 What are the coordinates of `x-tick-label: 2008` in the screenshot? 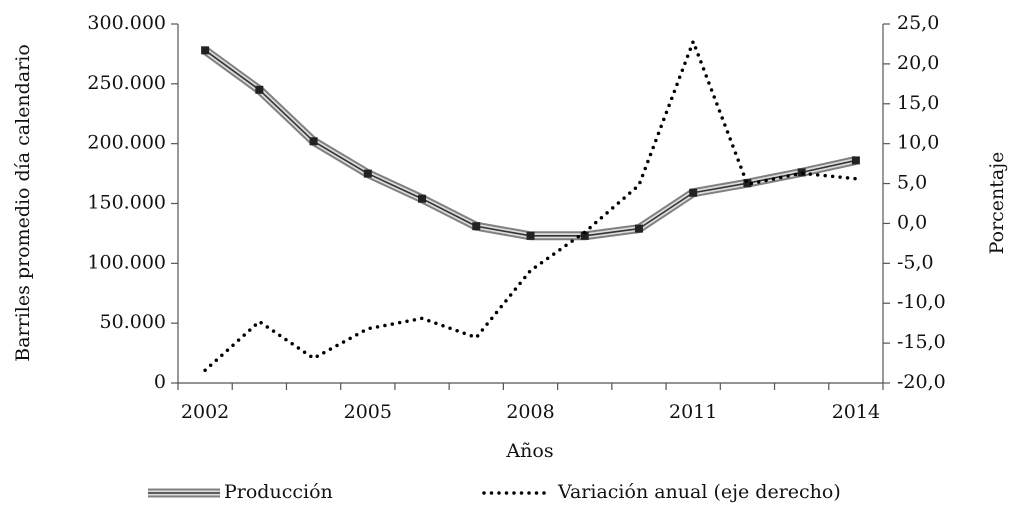 It's located at (530, 412).